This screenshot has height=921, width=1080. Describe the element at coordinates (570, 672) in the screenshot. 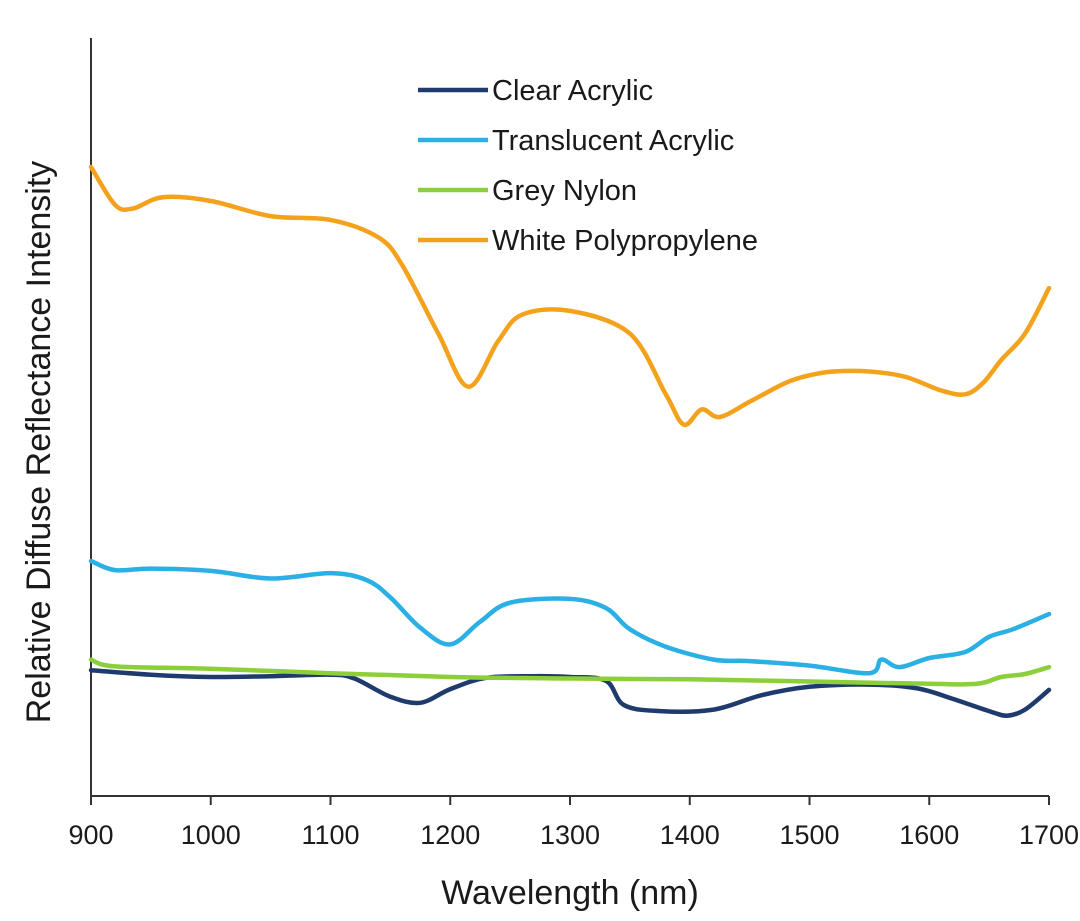

I see `series-line-grey-nylon` at that location.